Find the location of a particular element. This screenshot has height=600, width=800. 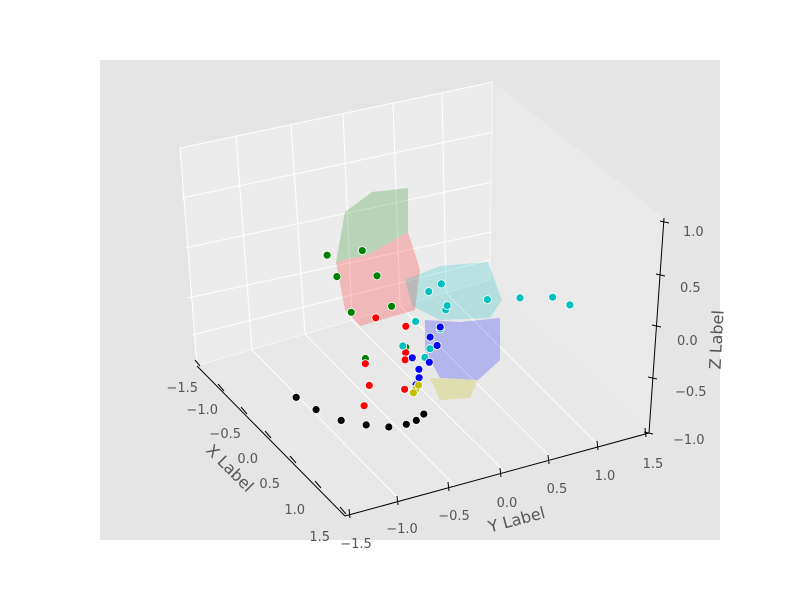

back-pane-right is located at coordinates (577, 257).